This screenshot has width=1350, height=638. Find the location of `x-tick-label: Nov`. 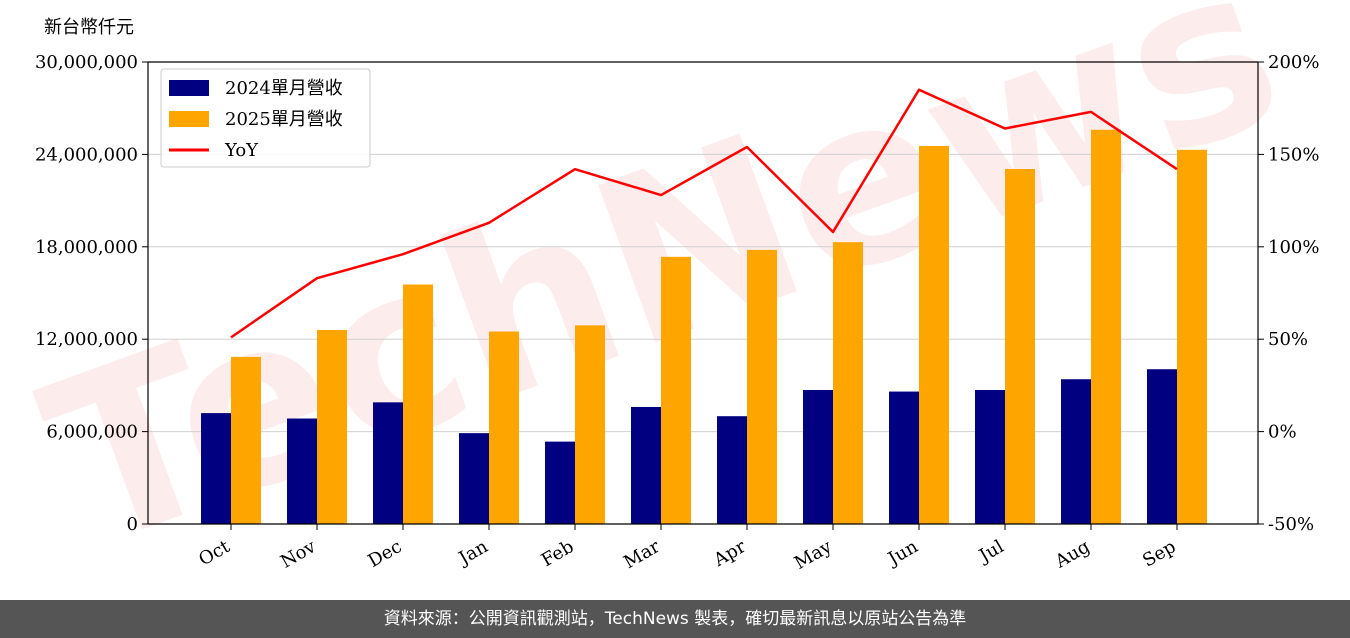

x-tick-label: Nov is located at coordinates (298, 554).